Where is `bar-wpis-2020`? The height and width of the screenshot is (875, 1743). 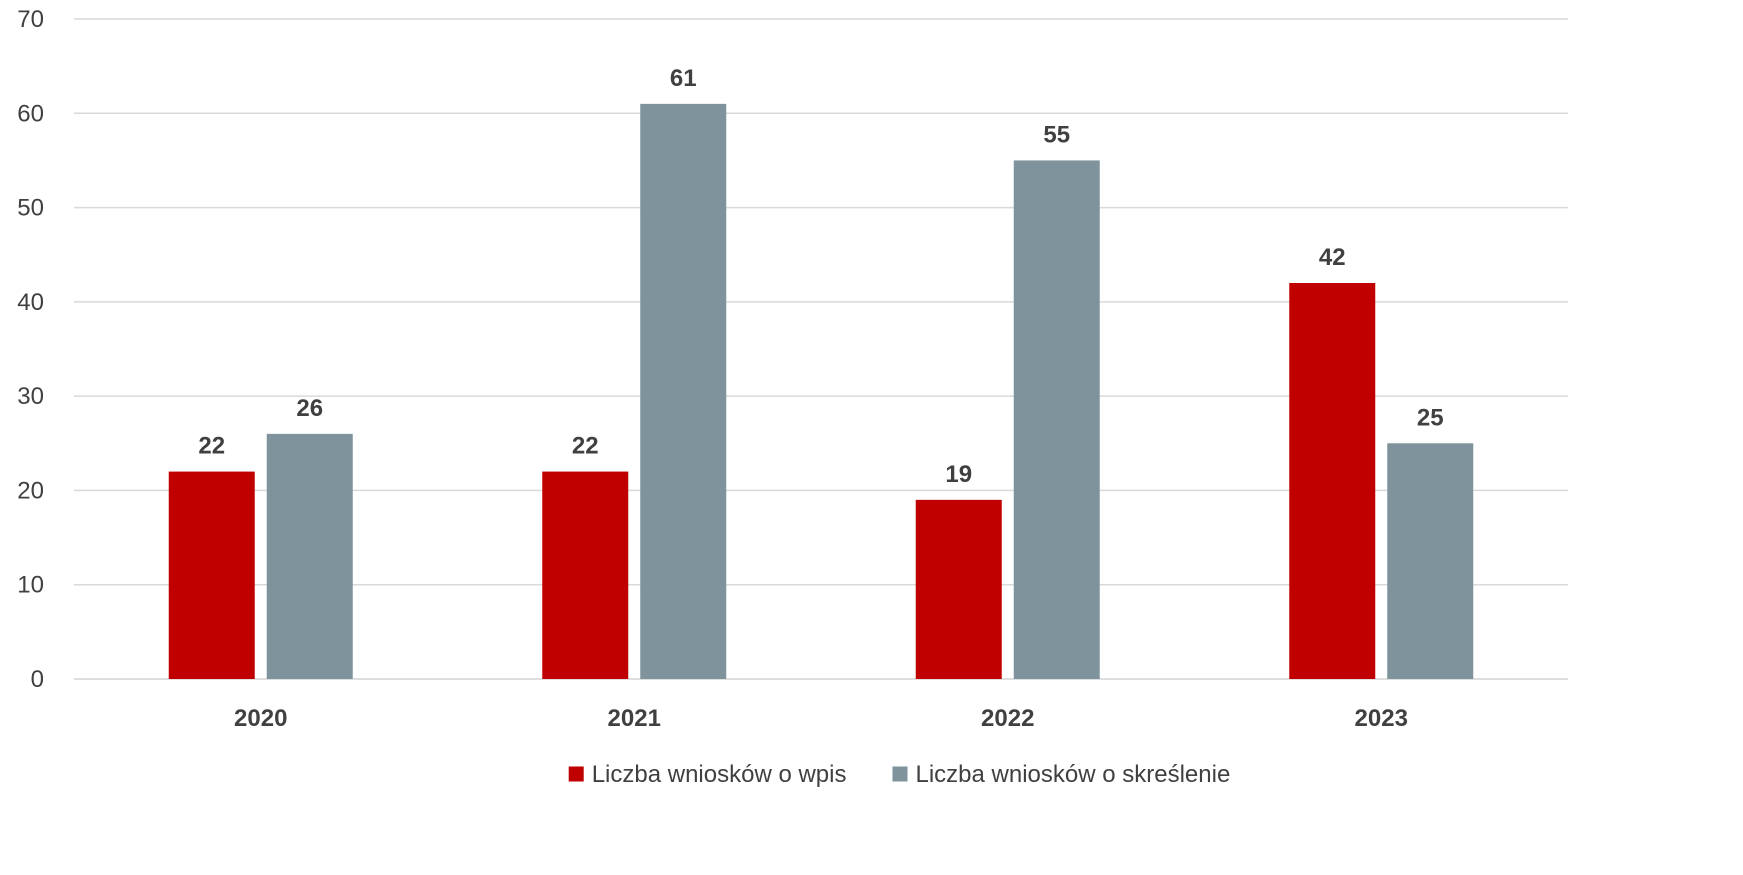
bar-wpis-2020 is located at coordinates (211, 575).